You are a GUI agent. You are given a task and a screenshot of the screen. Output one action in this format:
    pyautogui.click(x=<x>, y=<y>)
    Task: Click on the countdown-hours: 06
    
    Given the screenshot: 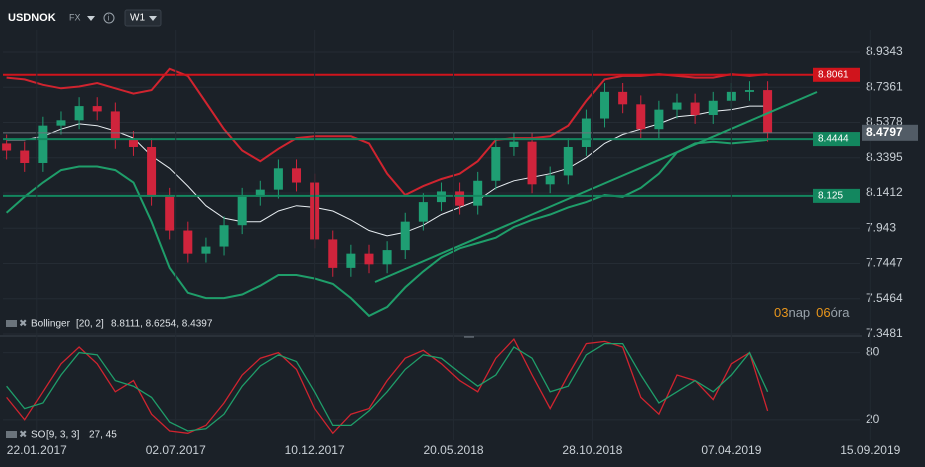 What is the action you would take?
    pyautogui.click(x=823, y=312)
    